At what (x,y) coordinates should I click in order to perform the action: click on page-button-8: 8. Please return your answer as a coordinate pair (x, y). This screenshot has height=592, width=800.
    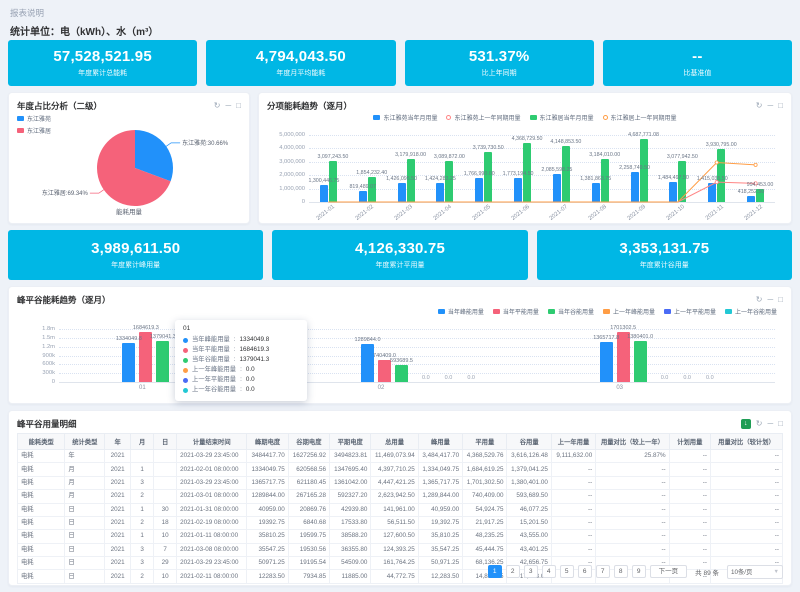
    Looking at the image, I should click on (620, 571).